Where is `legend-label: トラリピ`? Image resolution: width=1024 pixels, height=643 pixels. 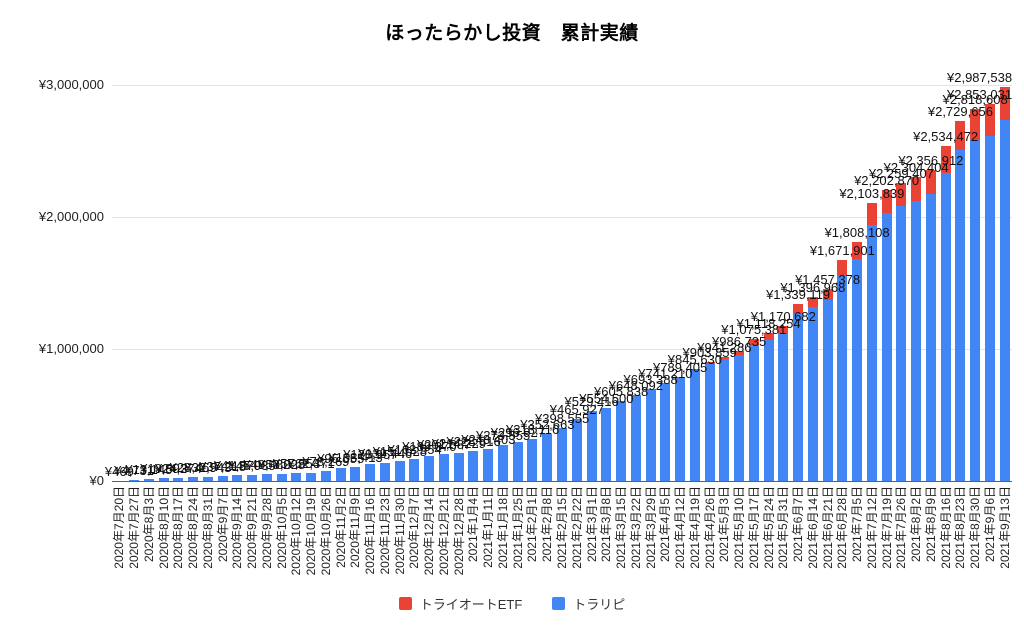 legend-label: トラリピ is located at coordinates (599, 604).